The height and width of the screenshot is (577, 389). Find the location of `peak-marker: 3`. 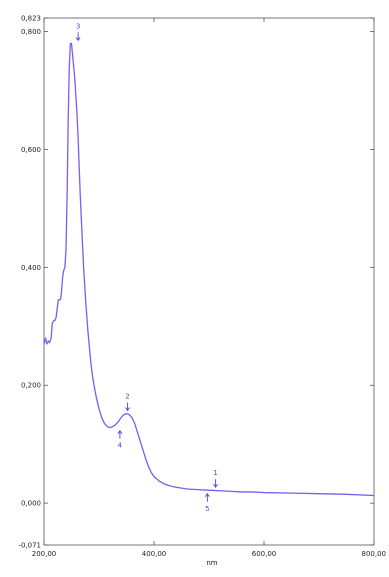

peak-marker: 3 is located at coordinates (78, 32).